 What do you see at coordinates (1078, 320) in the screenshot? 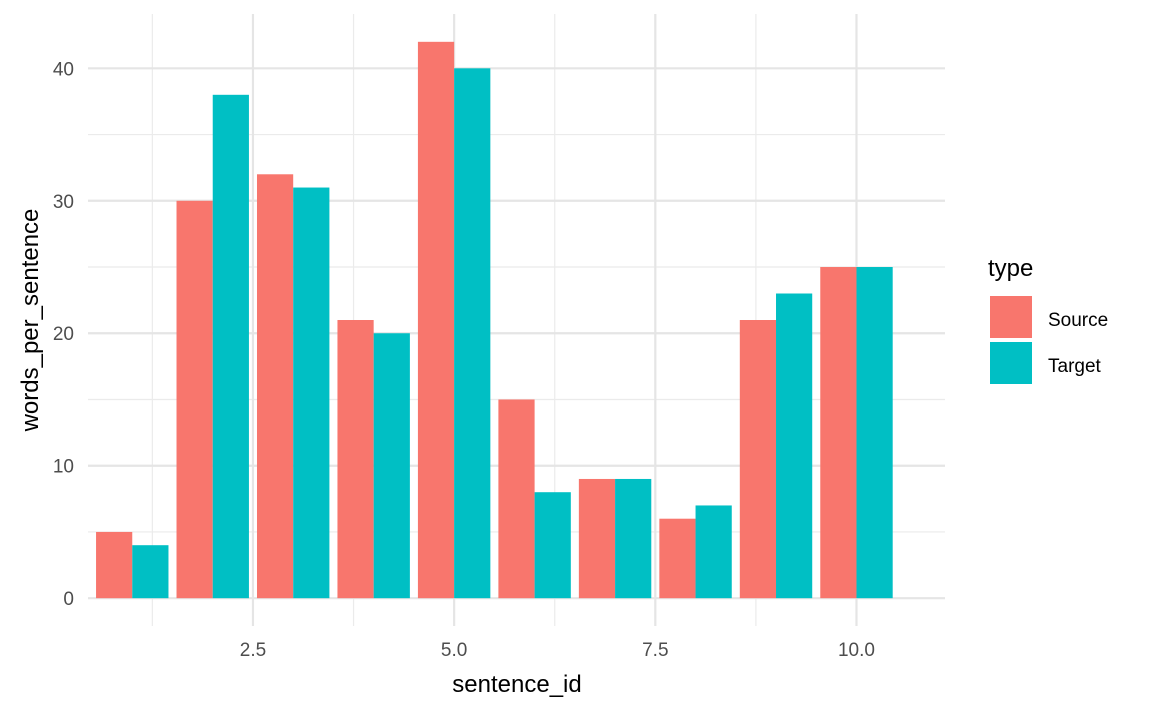
I see `legend-label-source: Source` at bounding box center [1078, 320].